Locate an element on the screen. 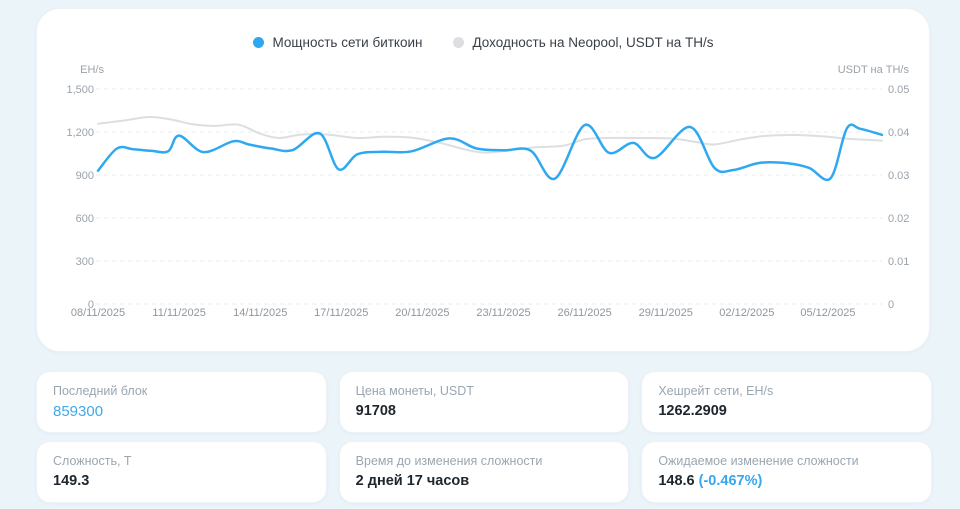 The height and width of the screenshot is (509, 960). legend-label-neopool-yield: Доходность на Neopool, USDT на TH/s is located at coordinates (593, 42).